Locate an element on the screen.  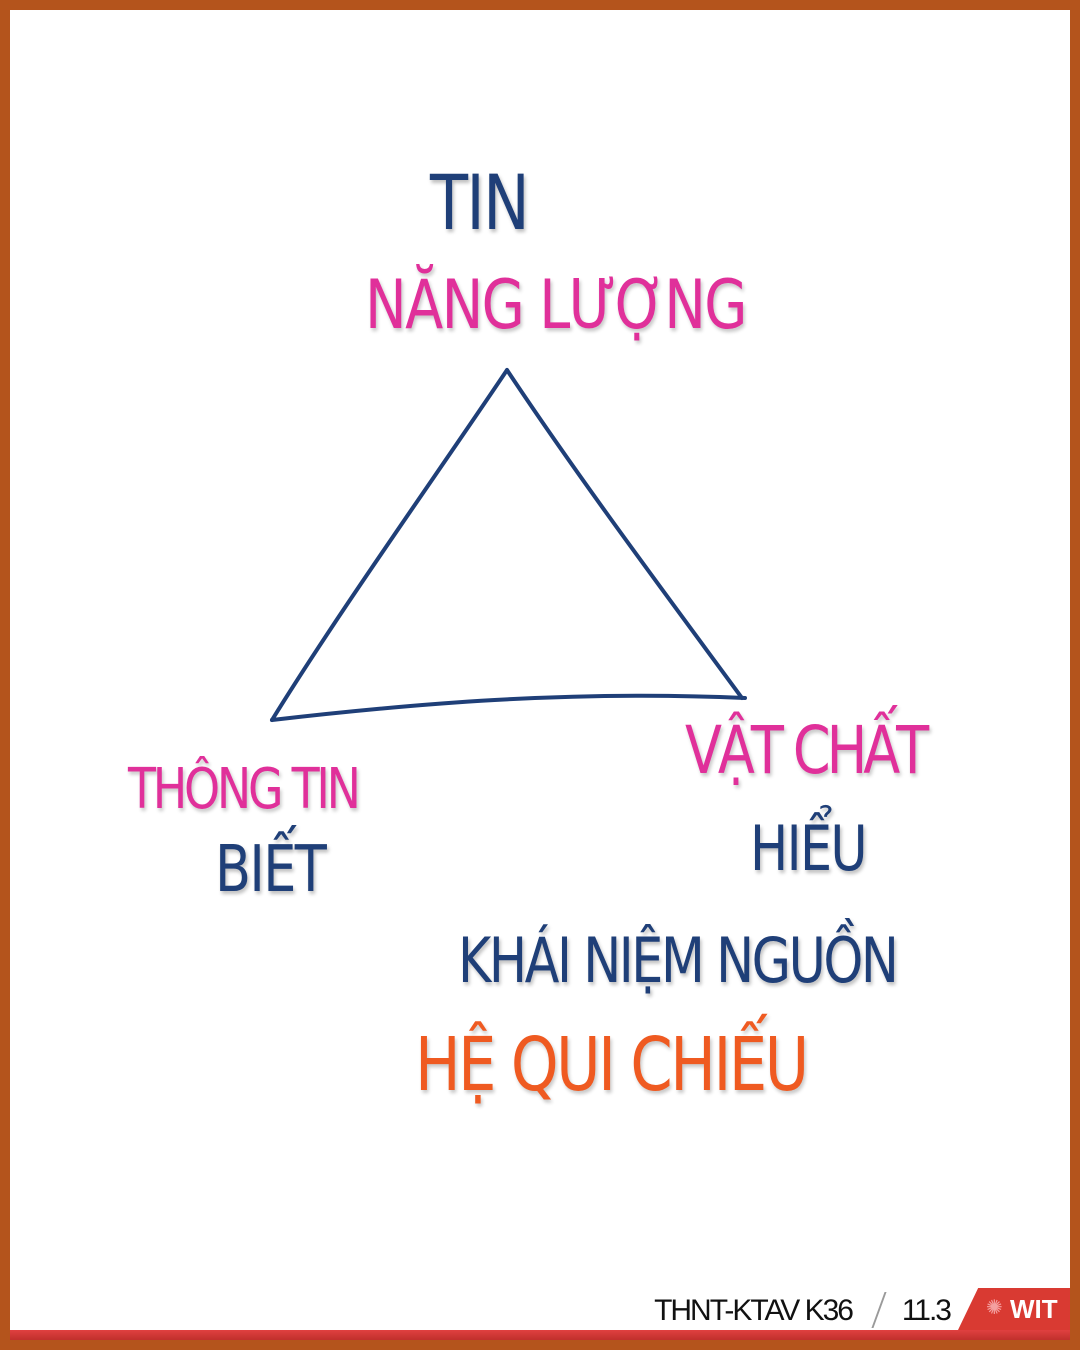
label-hieu: HIỂU is located at coordinates (809, 848).